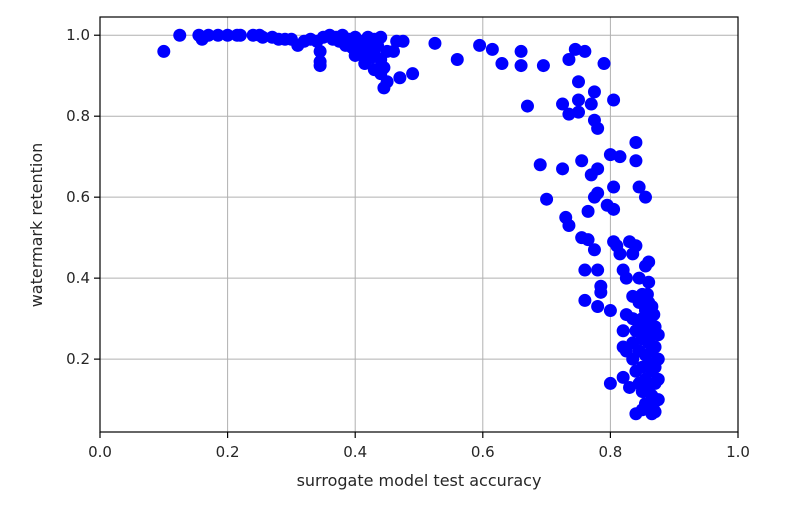 The image size is (800, 514). Describe the element at coordinates (100, 452) in the screenshot. I see `x-tick-label: 0.0` at that location.